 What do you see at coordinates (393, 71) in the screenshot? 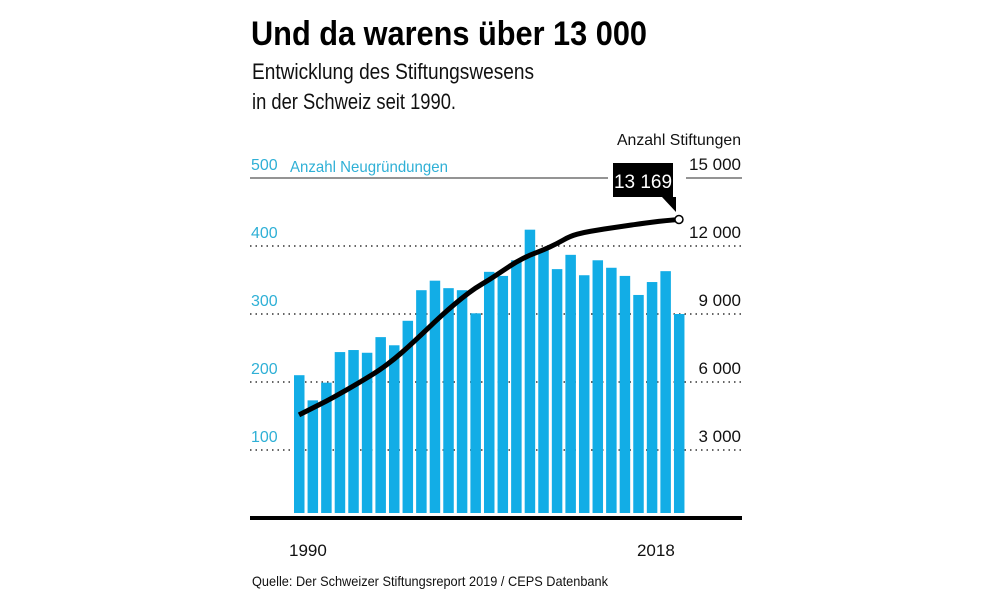
I see `chart-subtitle-1: Entwicklung des Stiftungswesens` at bounding box center [393, 71].